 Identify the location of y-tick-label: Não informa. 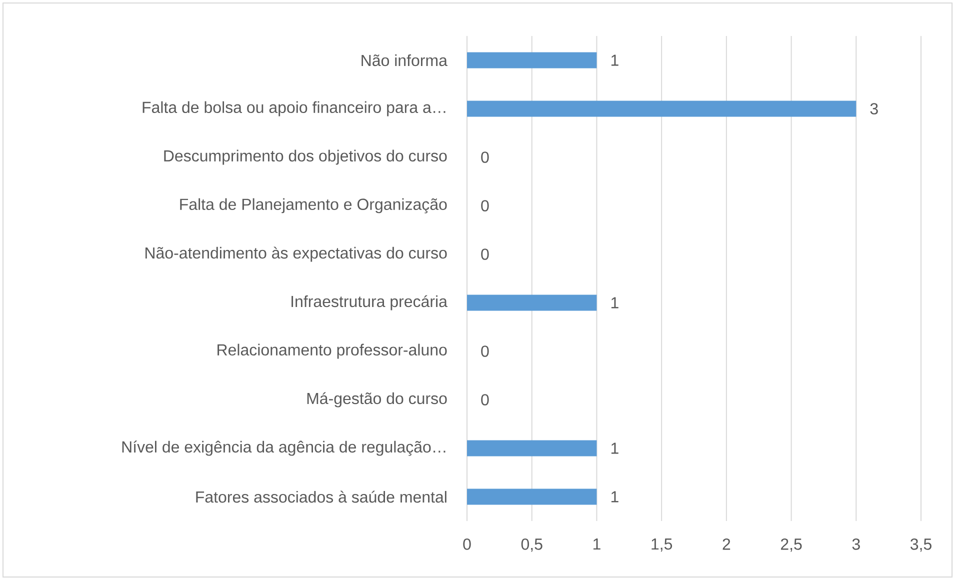
(405, 60).